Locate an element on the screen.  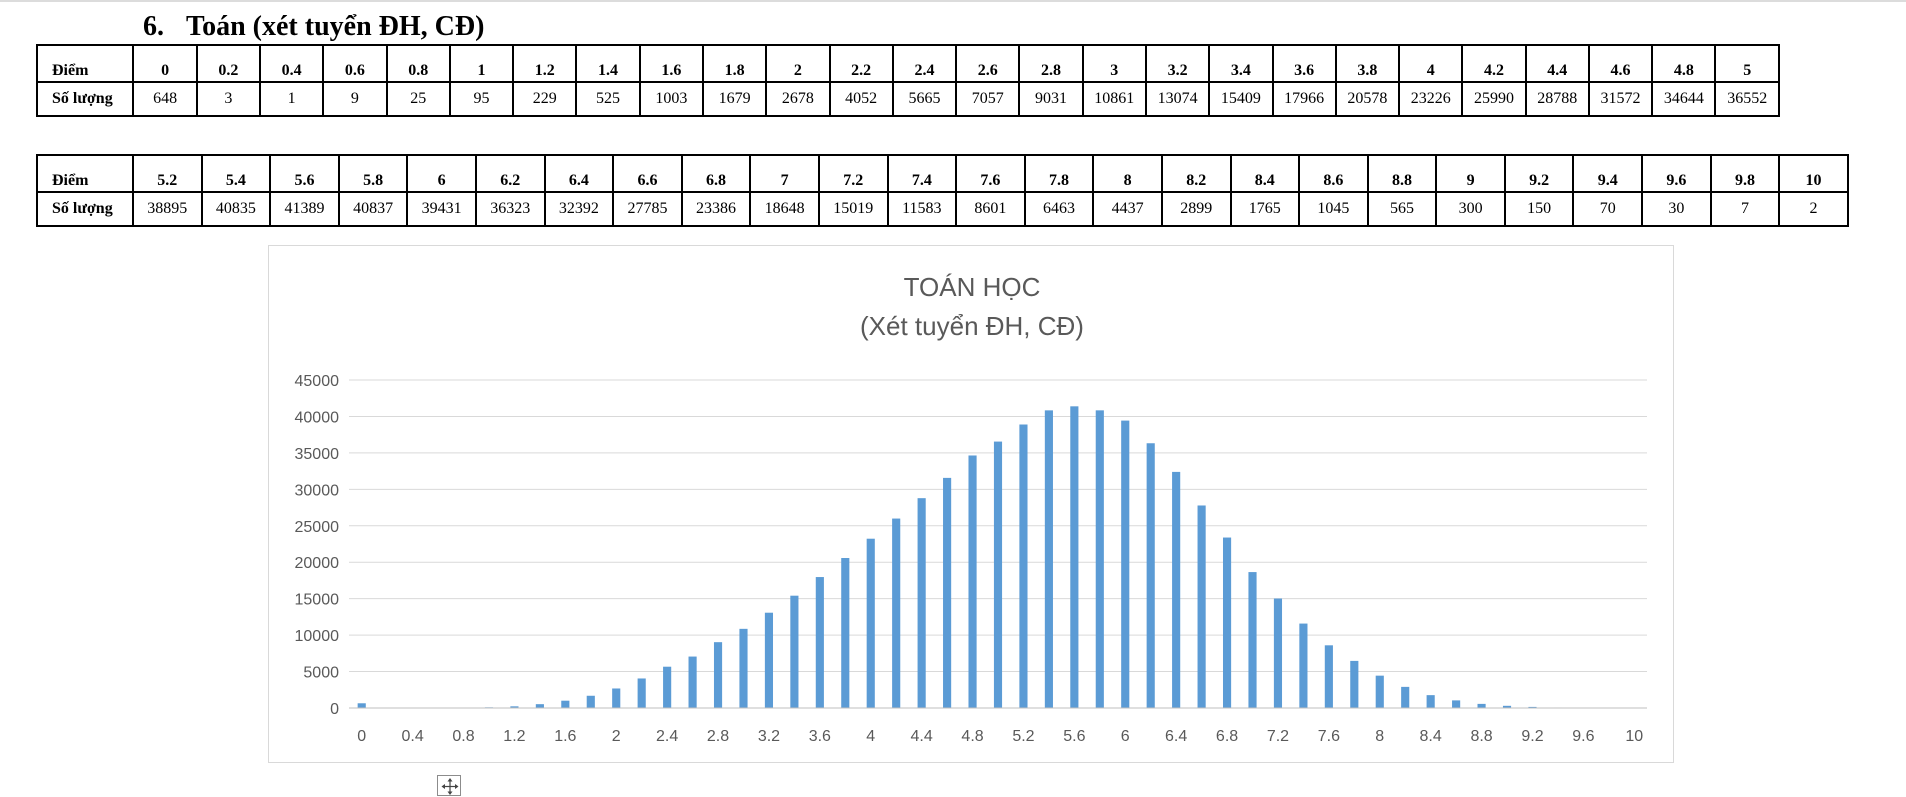
x-tick-label: 5.6 is located at coordinates (1074, 736).